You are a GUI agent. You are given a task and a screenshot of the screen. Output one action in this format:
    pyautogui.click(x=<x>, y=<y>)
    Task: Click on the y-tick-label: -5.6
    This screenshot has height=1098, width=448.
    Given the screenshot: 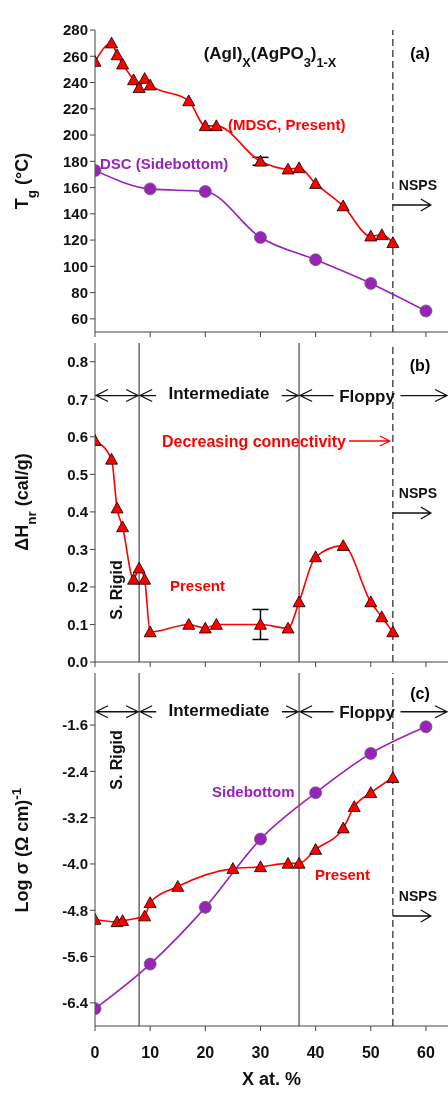 What is the action you would take?
    pyautogui.click(x=75, y=956)
    